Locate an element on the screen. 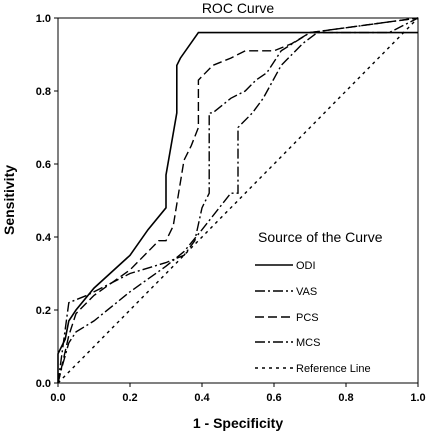 This screenshot has width=430, height=435. x-tick-label: 0.6 is located at coordinates (273, 398).